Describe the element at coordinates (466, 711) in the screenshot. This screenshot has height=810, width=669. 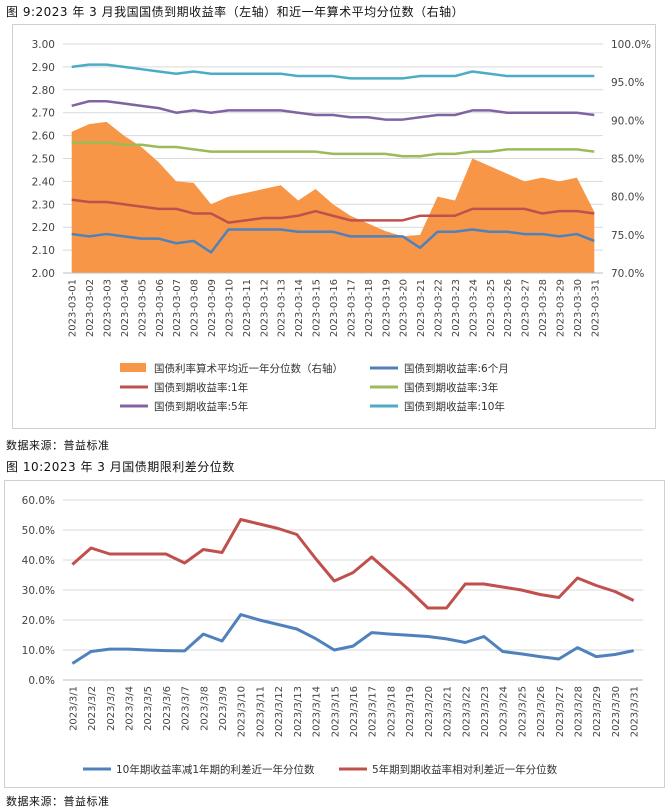
I see `x-tick-label: 2023/3/22` at that location.